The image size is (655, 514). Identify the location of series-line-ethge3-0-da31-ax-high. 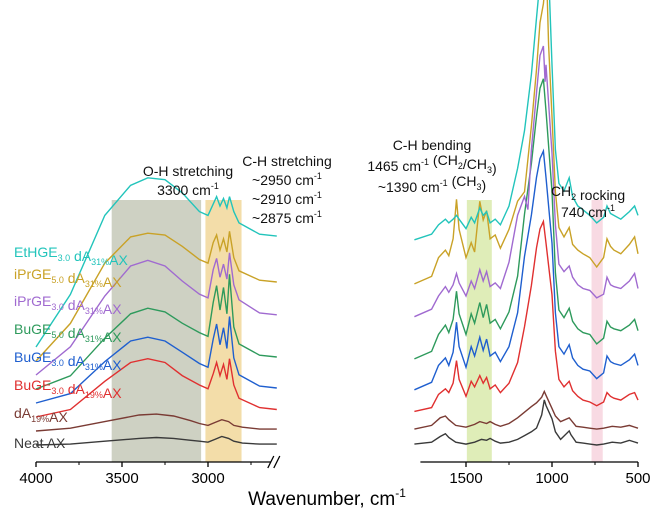
(156, 262).